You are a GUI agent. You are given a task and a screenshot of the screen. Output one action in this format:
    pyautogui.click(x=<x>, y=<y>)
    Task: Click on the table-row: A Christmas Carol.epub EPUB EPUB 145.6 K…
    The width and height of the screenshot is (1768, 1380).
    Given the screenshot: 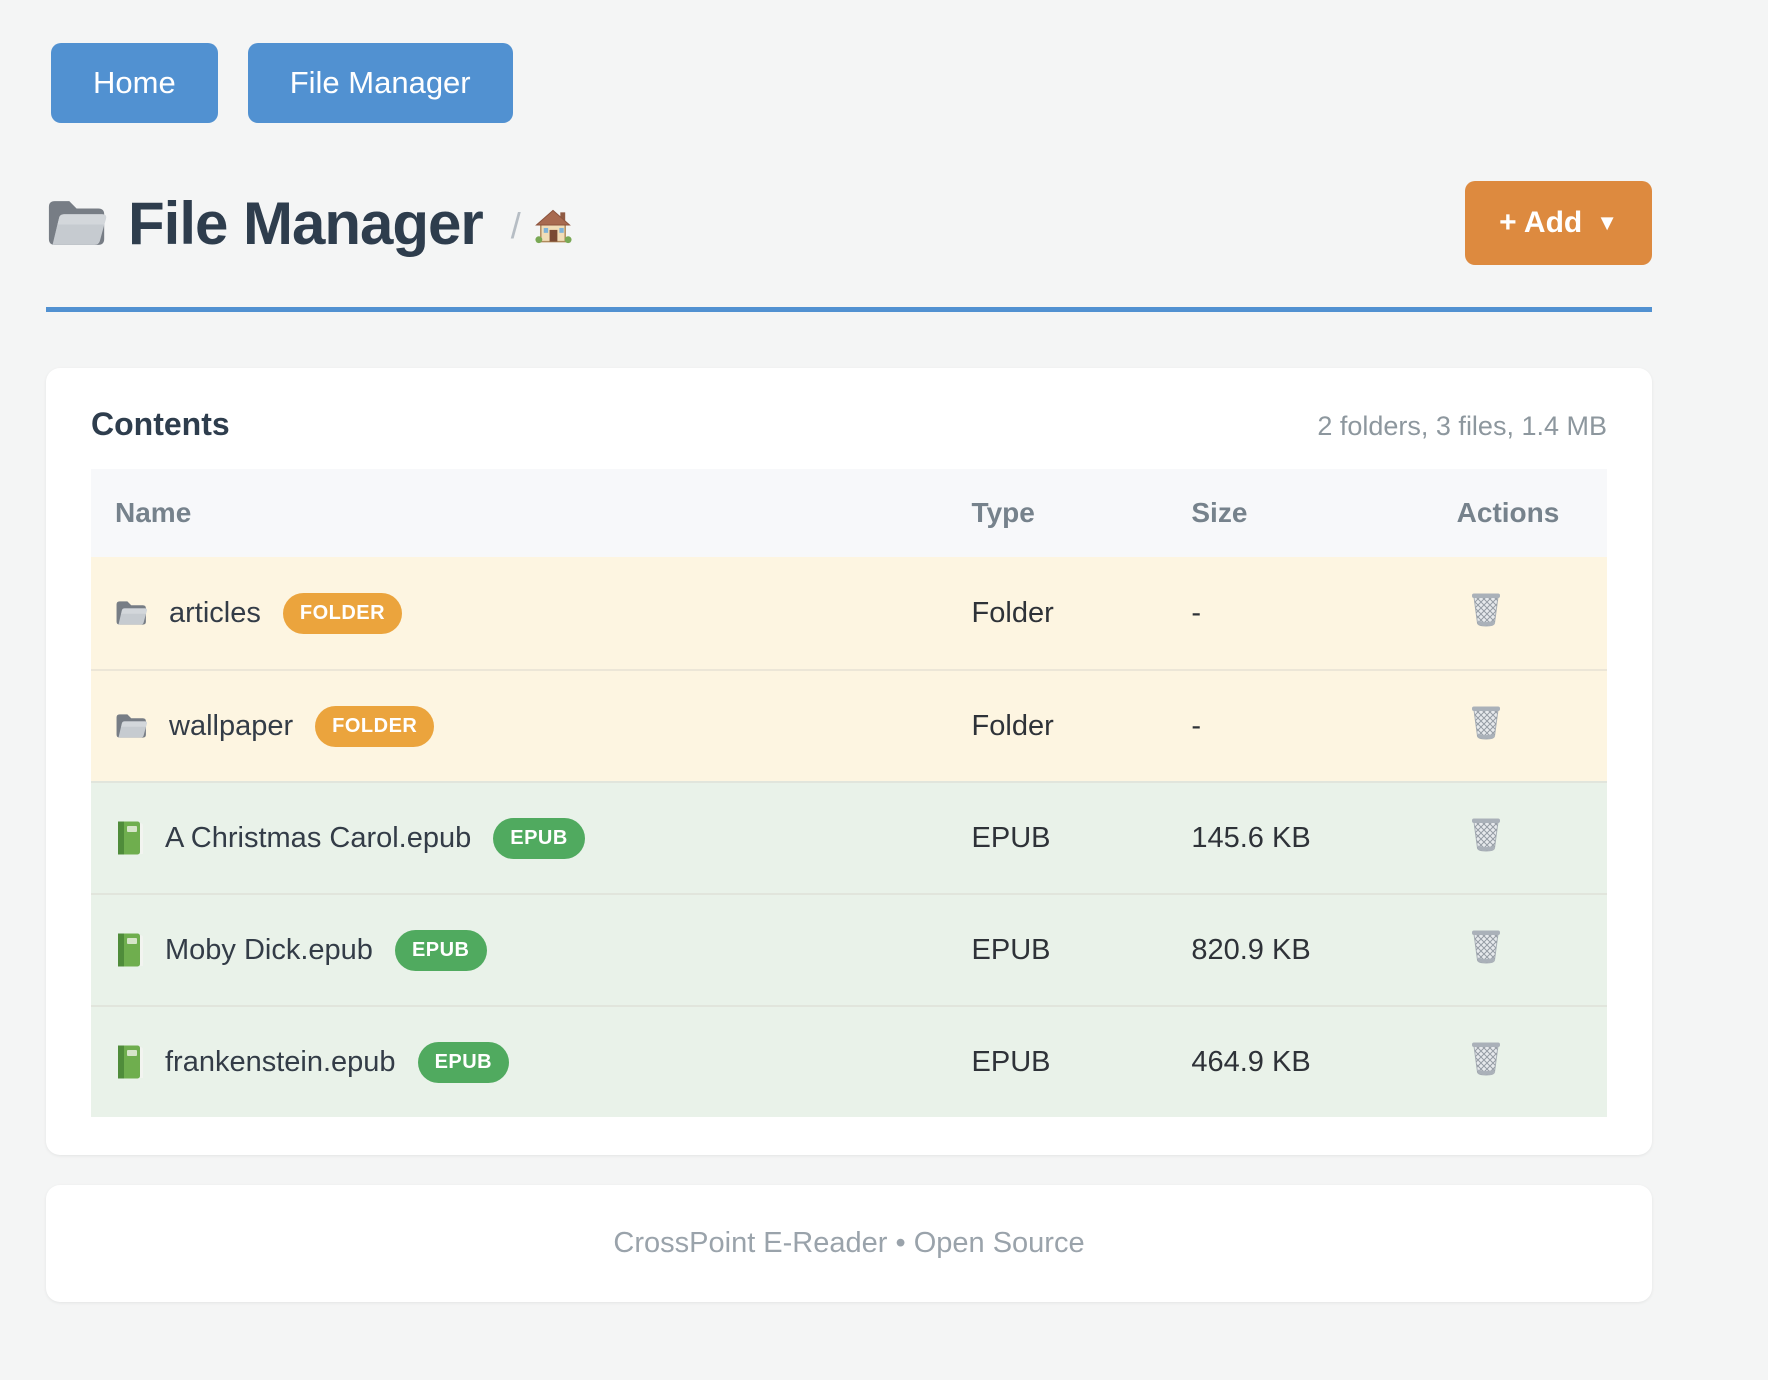 What is the action you would take?
    pyautogui.click(x=849, y=837)
    